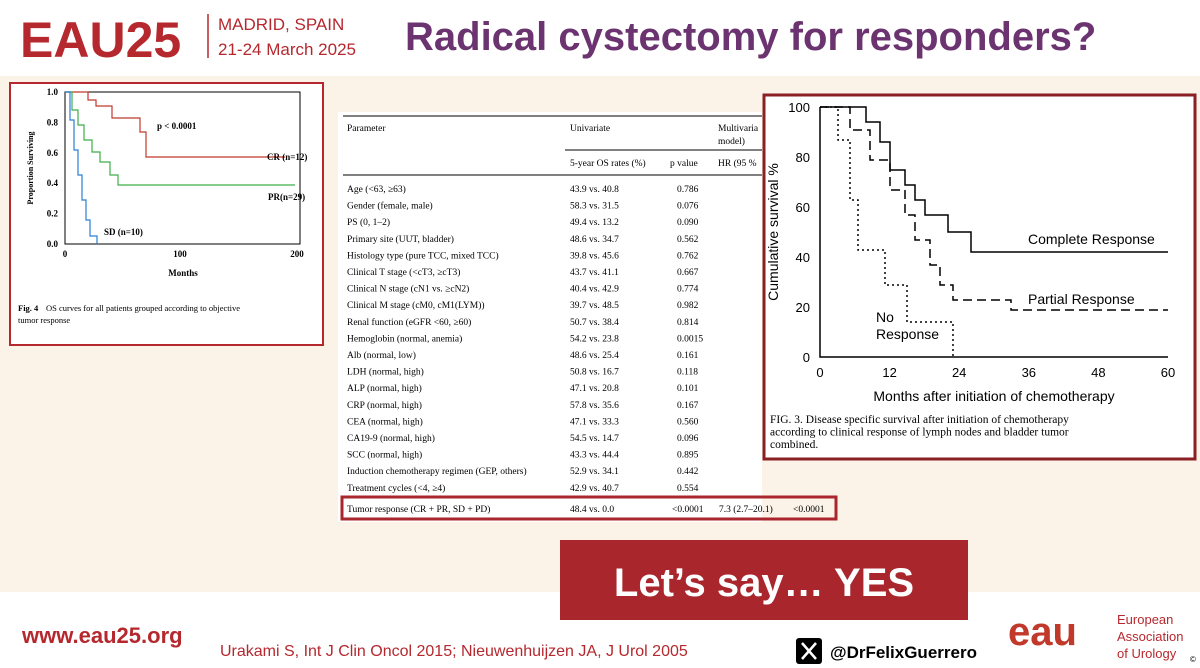 The height and width of the screenshot is (668, 1200). I want to click on table-cell: 0.554, so click(688, 489).